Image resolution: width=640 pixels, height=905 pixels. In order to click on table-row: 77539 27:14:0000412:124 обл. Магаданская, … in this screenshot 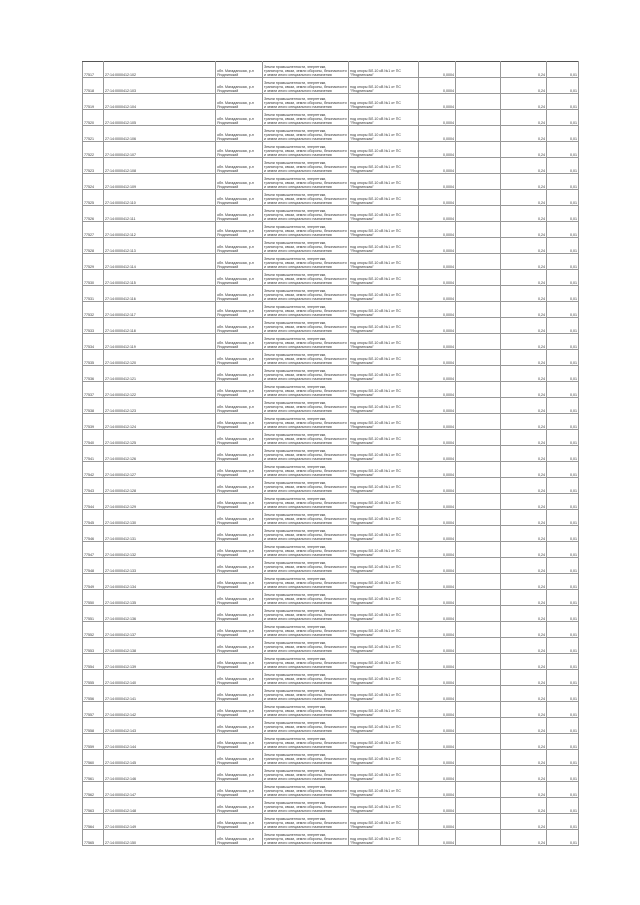, I will do `click(330, 421)`.